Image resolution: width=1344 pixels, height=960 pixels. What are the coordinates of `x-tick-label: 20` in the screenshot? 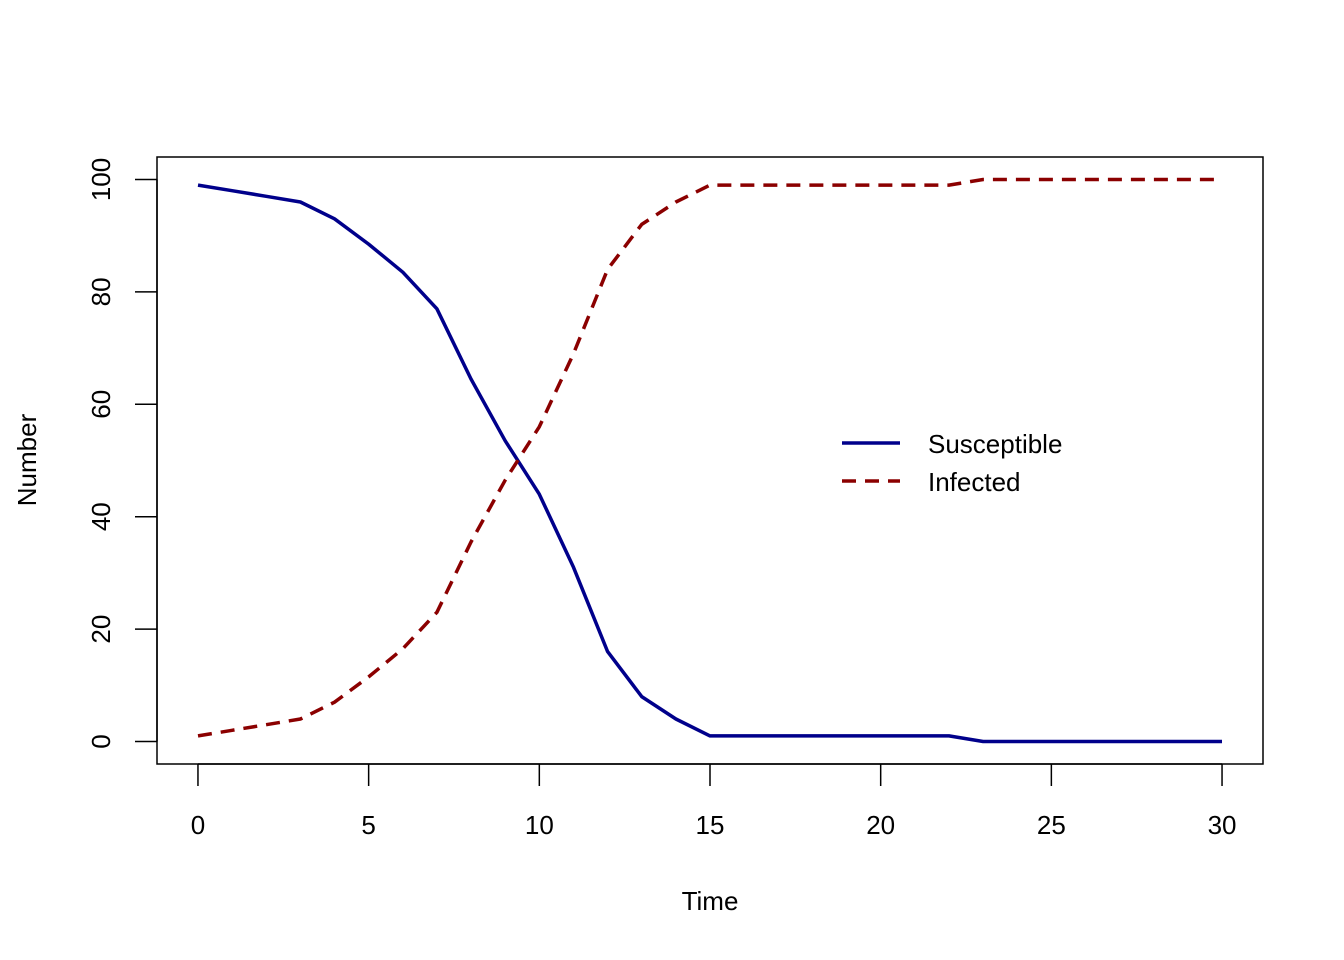 It's located at (880, 825).